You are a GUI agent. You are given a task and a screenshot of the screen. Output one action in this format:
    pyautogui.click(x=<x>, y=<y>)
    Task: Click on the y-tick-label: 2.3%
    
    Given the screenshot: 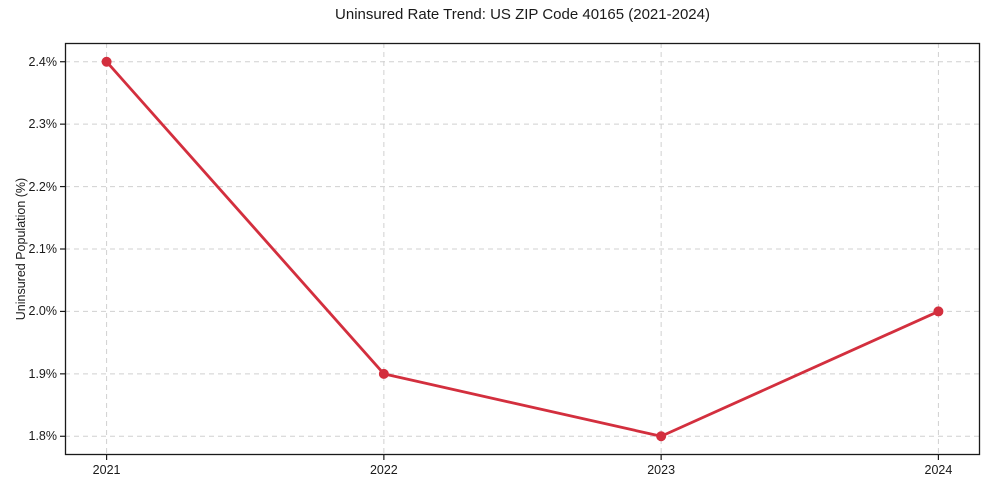 What is the action you would take?
    pyautogui.click(x=43, y=124)
    